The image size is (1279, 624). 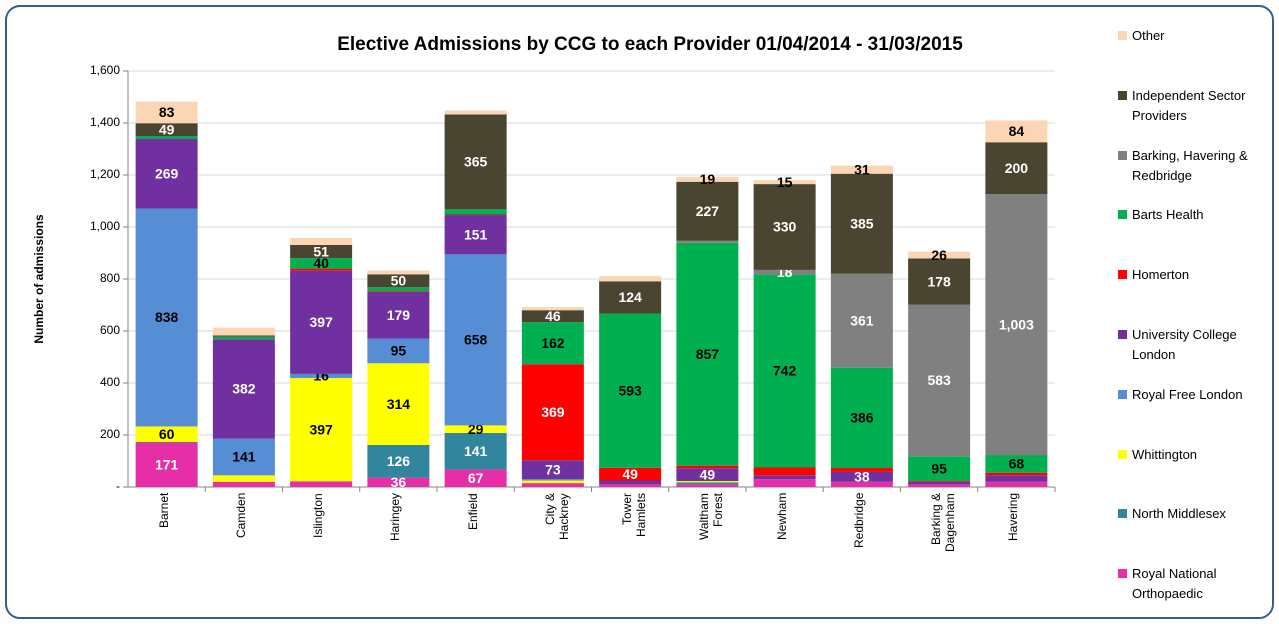 What do you see at coordinates (167, 173) in the screenshot?
I see `data-label: 269` at bounding box center [167, 173].